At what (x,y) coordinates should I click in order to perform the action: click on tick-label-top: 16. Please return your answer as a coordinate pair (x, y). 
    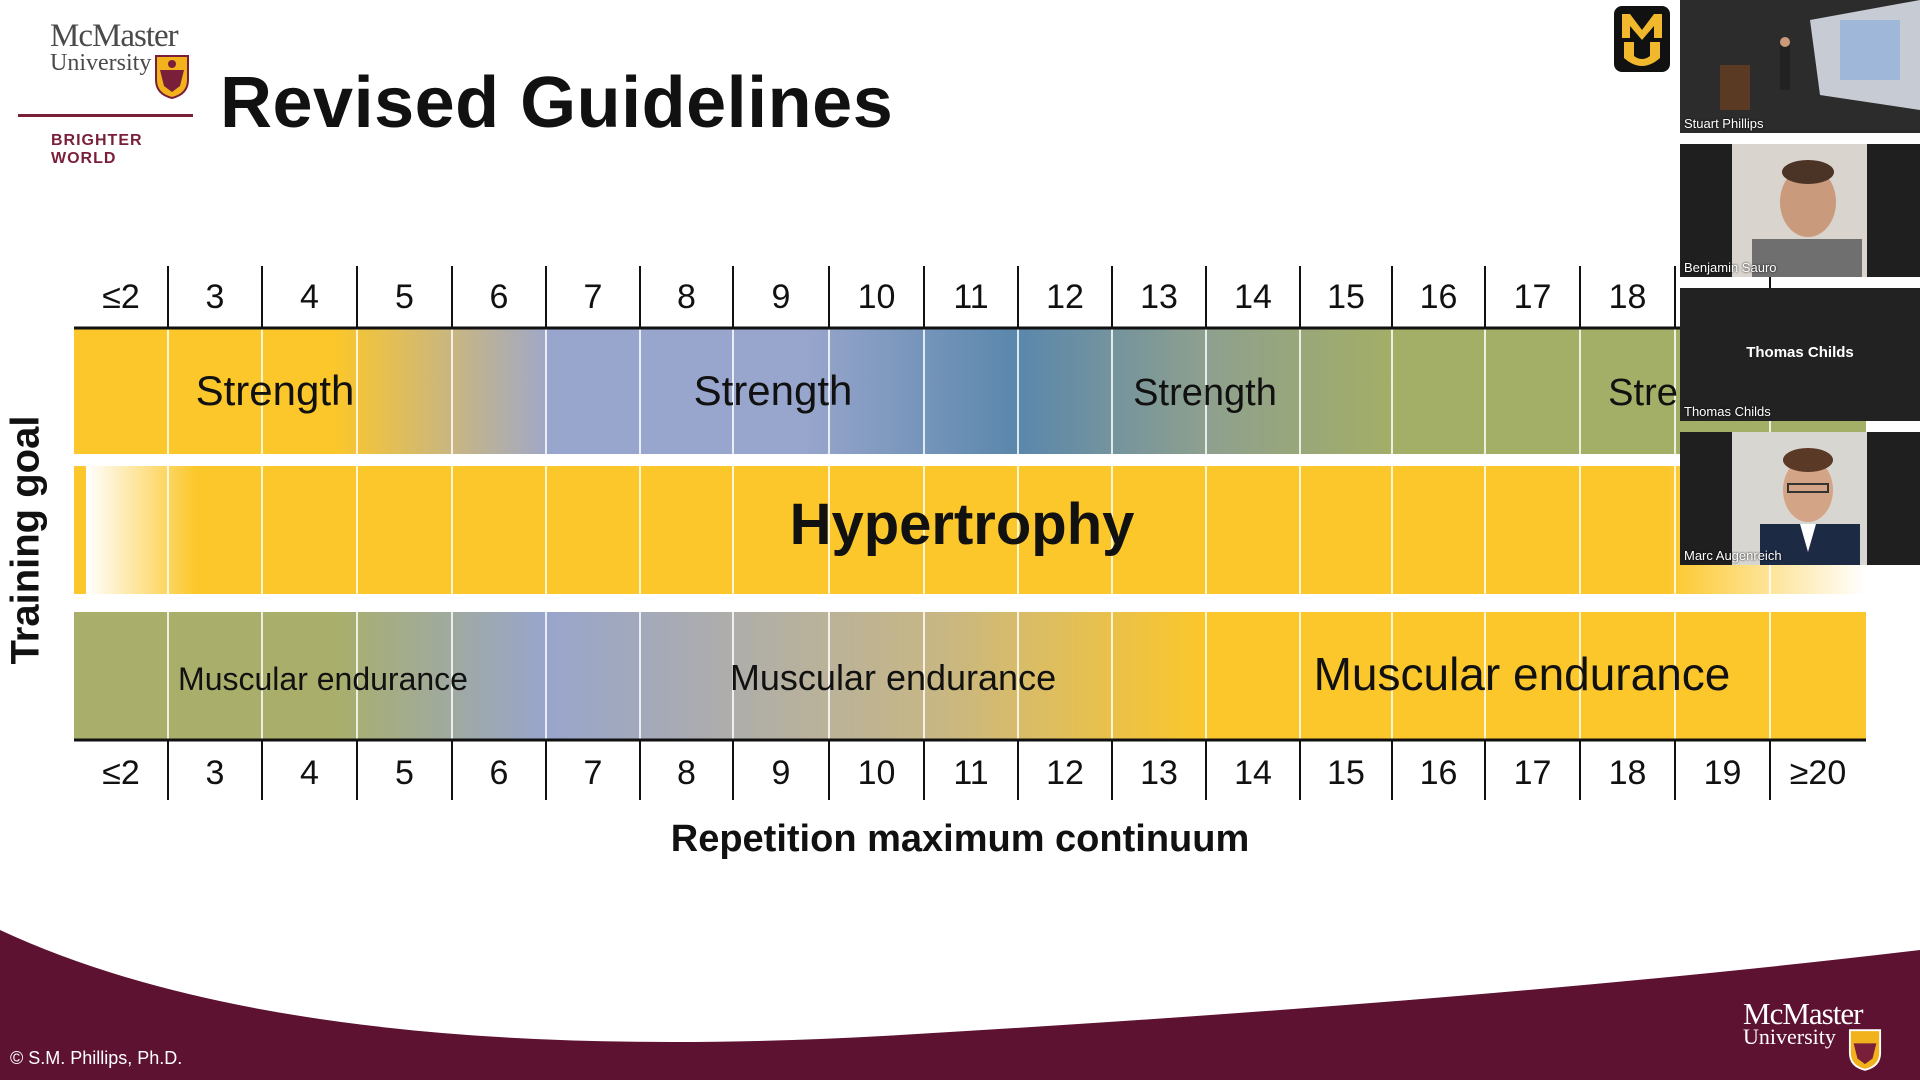
    Looking at the image, I should click on (1438, 297).